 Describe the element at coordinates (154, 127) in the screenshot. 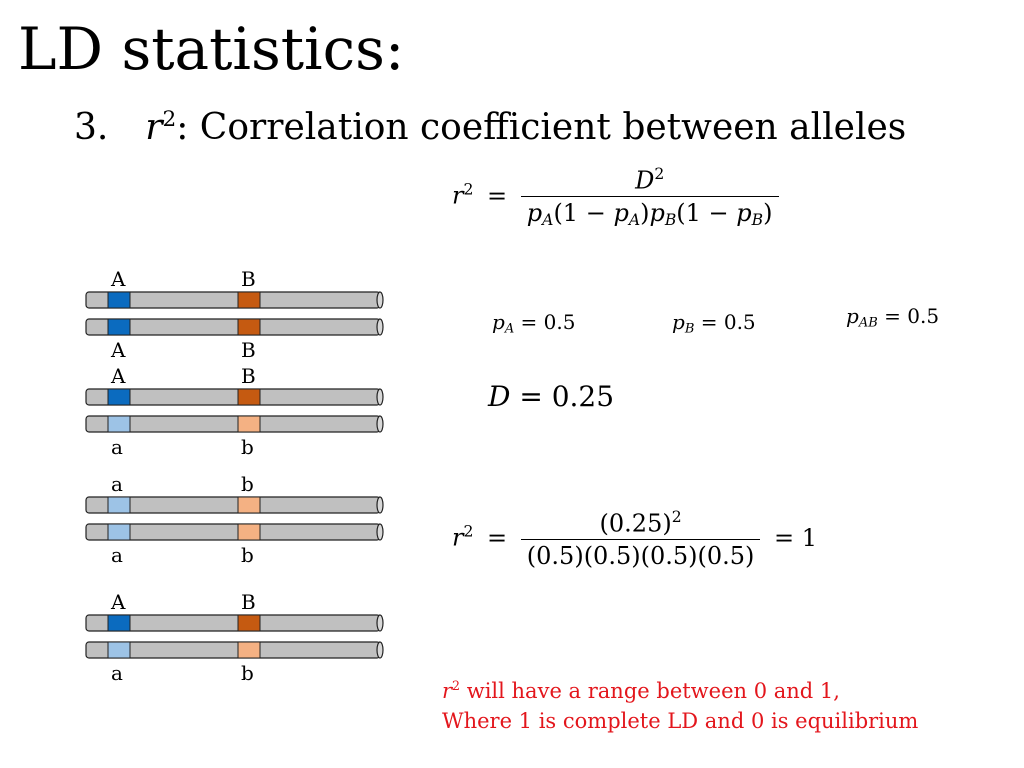

I see `subtitle-symbol: r` at that location.